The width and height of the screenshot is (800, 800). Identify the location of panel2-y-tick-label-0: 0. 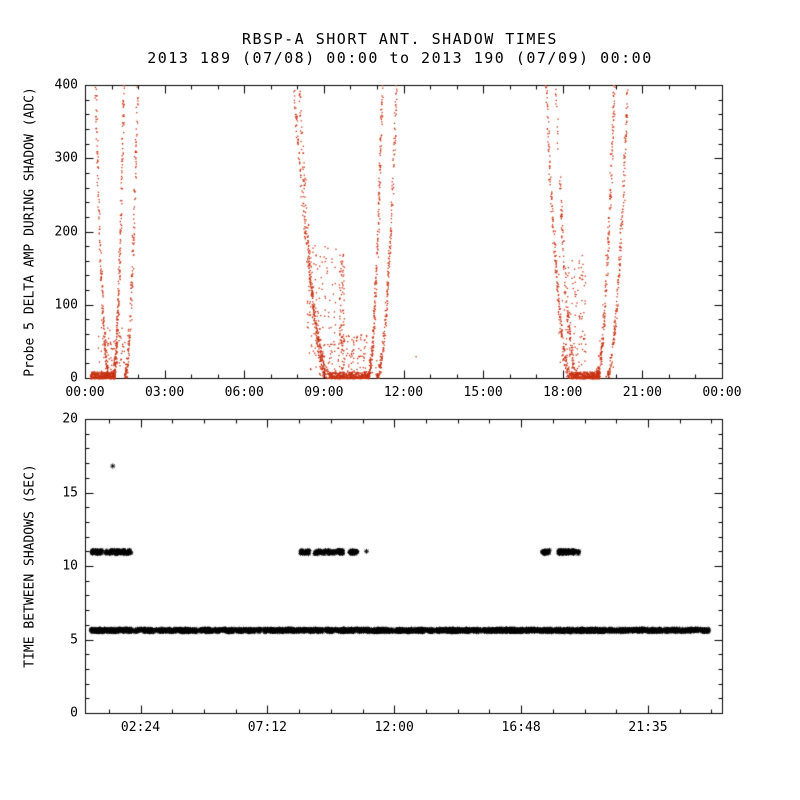
(74, 713).